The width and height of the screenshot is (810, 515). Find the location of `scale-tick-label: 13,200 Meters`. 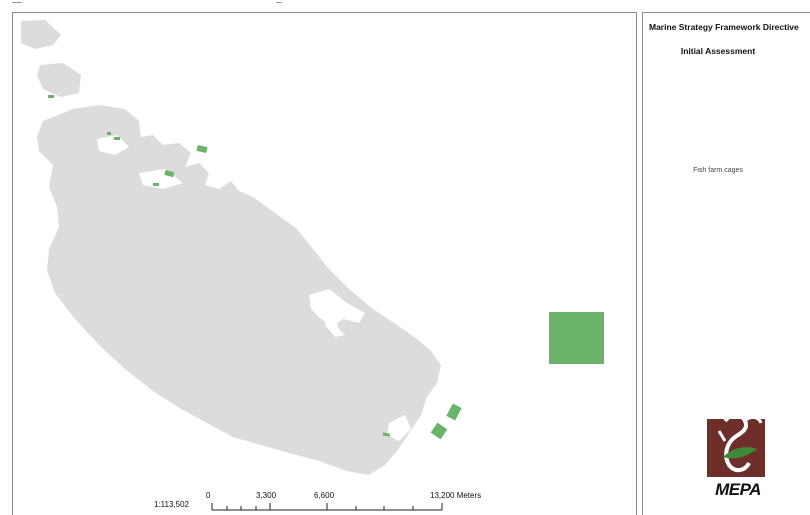

scale-tick-label: 13,200 Meters is located at coordinates (456, 495).